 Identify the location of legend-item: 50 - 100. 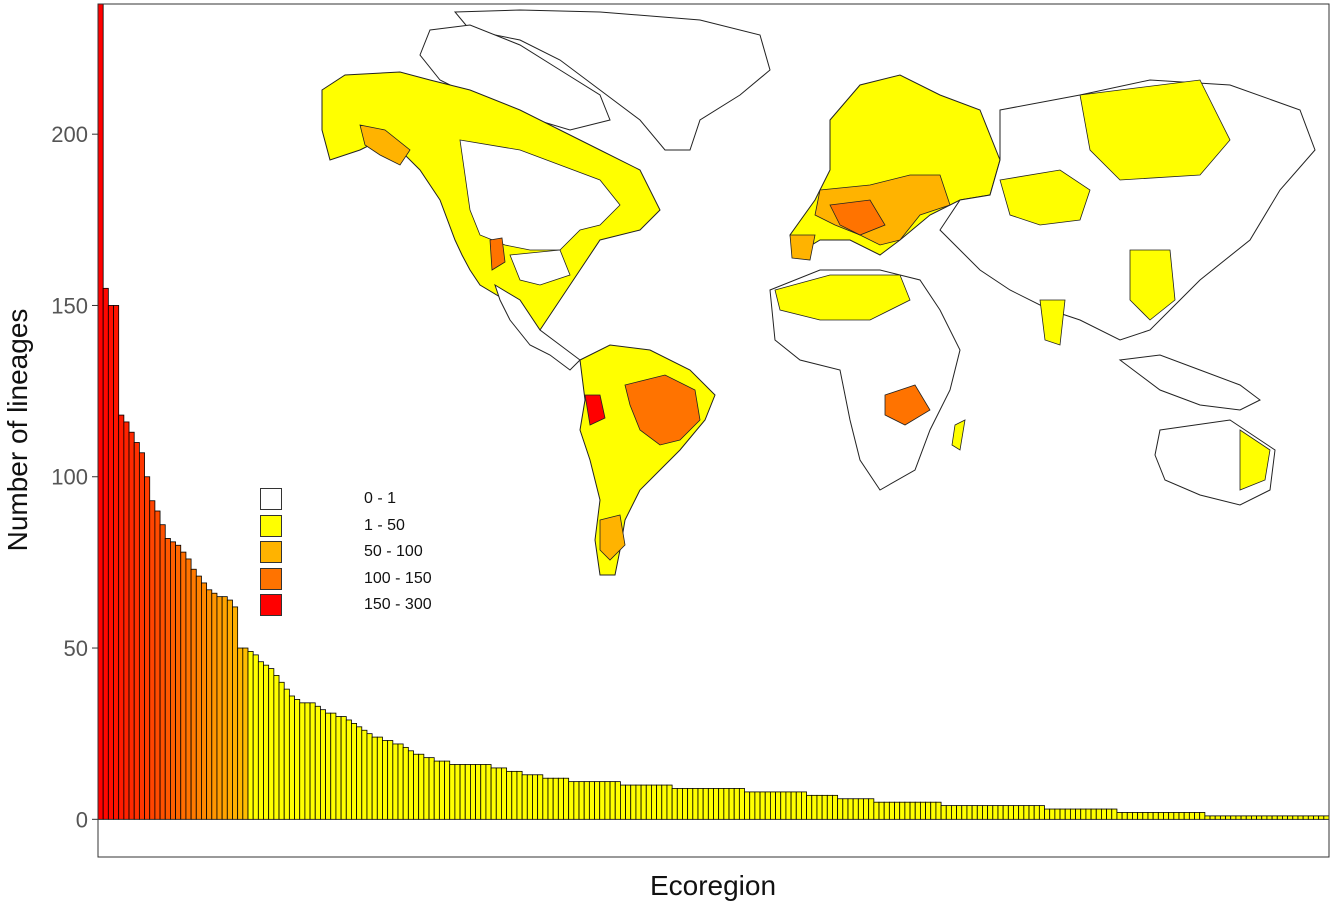
(346, 552).